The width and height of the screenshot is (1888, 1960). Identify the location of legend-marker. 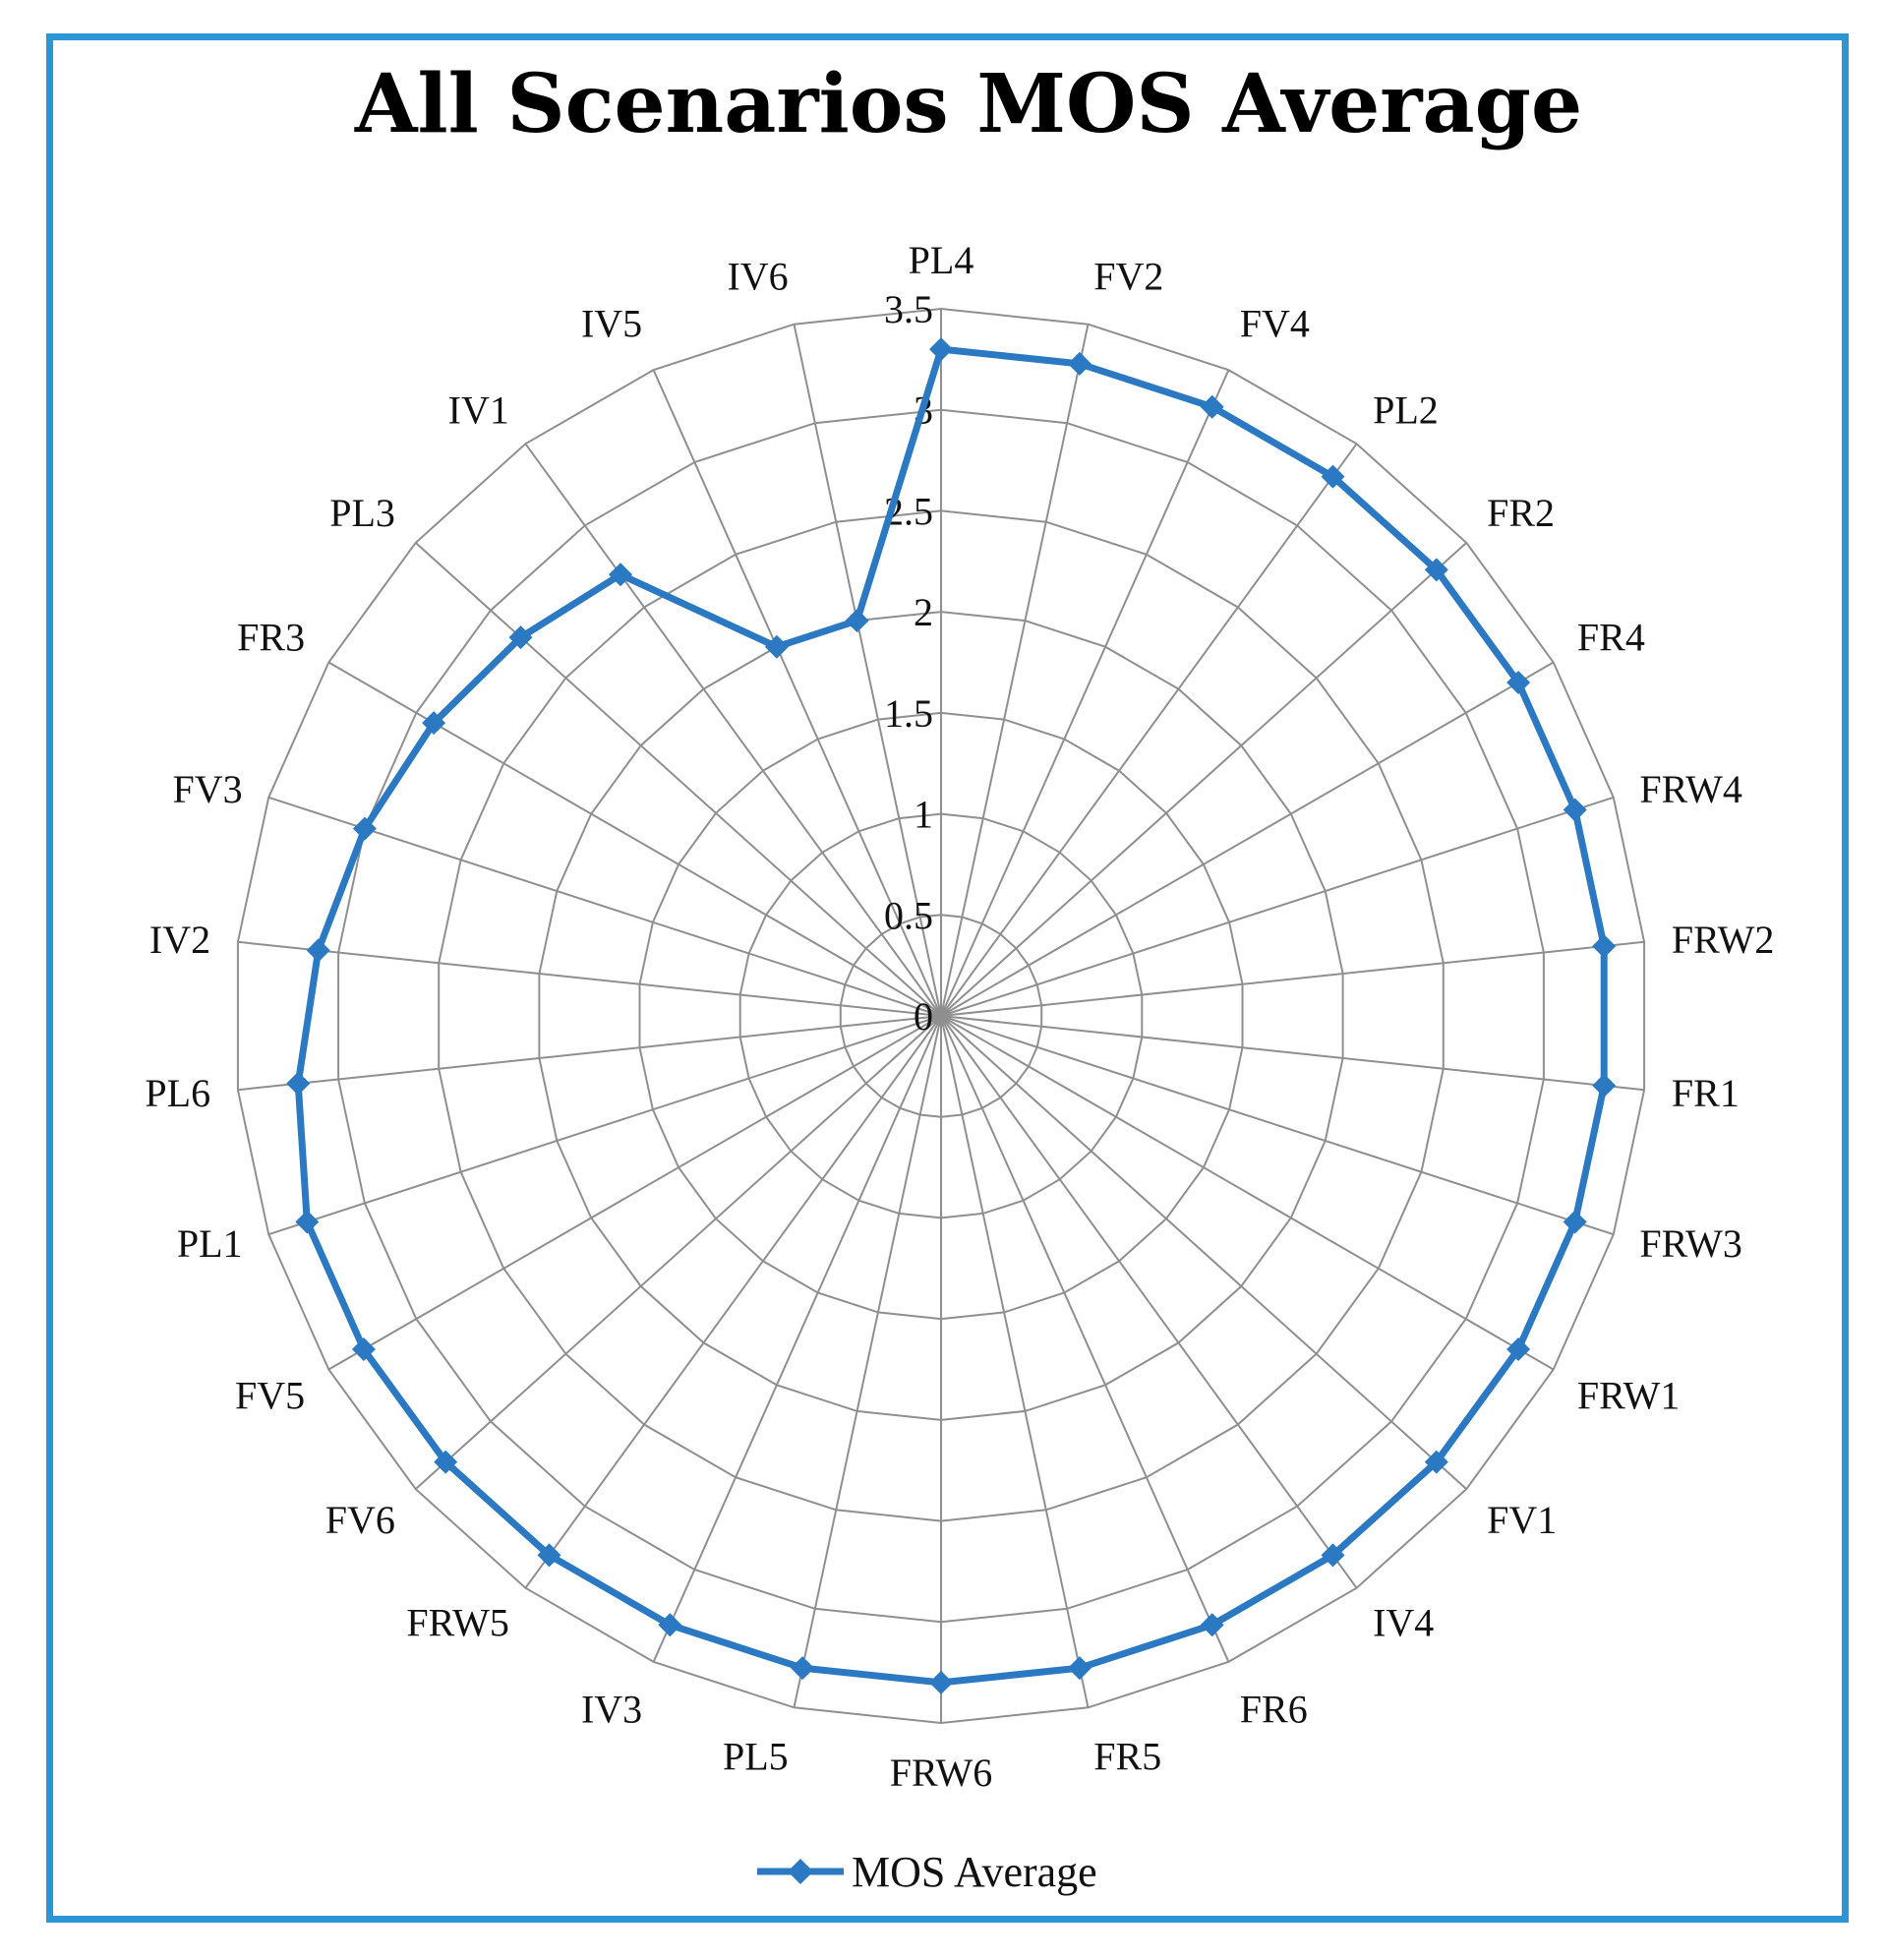
(800, 1871).